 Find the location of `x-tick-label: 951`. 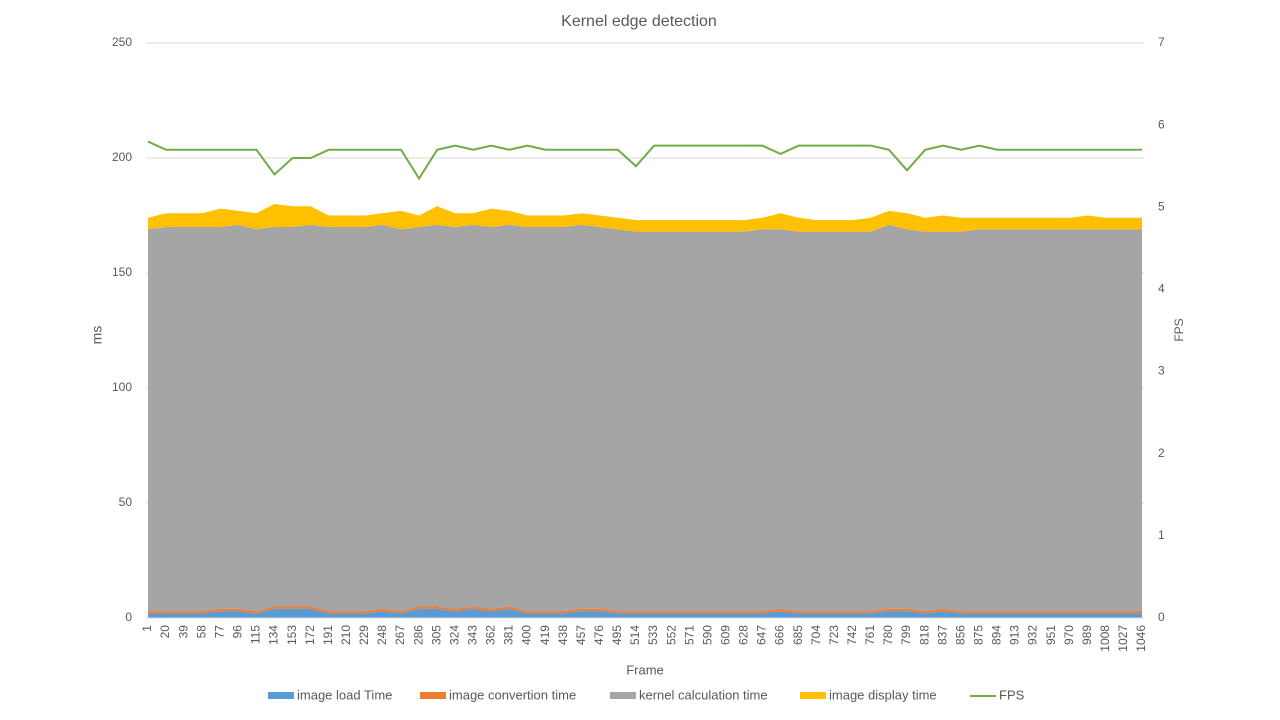

x-tick-label: 951 is located at coordinates (1051, 635).